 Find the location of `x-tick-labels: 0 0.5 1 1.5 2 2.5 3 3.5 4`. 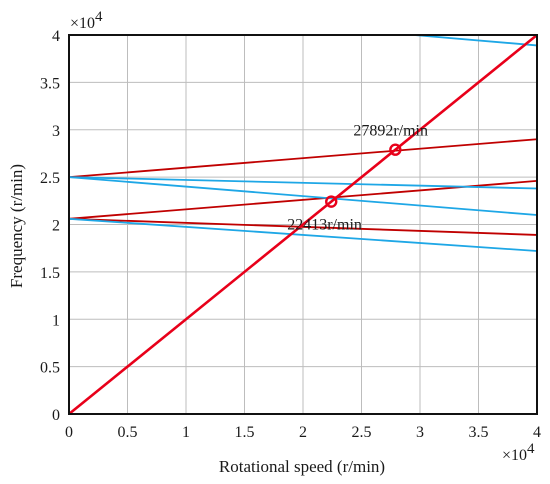

x-tick-labels: 0 0.5 1 1.5 2 2.5 3 3.5 4 is located at coordinates (303, 432).